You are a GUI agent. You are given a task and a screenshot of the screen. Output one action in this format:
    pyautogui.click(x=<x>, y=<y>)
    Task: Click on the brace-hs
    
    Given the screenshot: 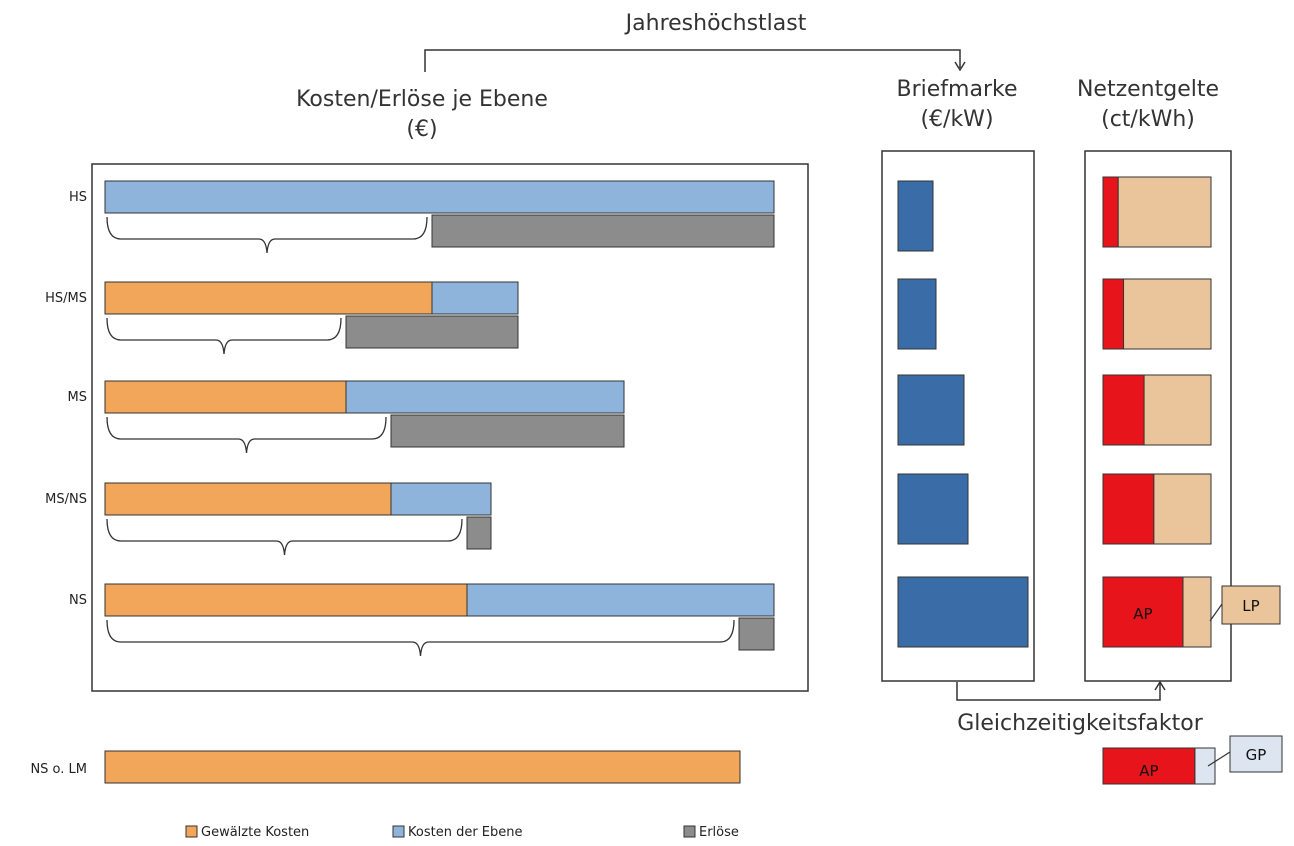 What is the action you would take?
    pyautogui.click(x=267, y=235)
    